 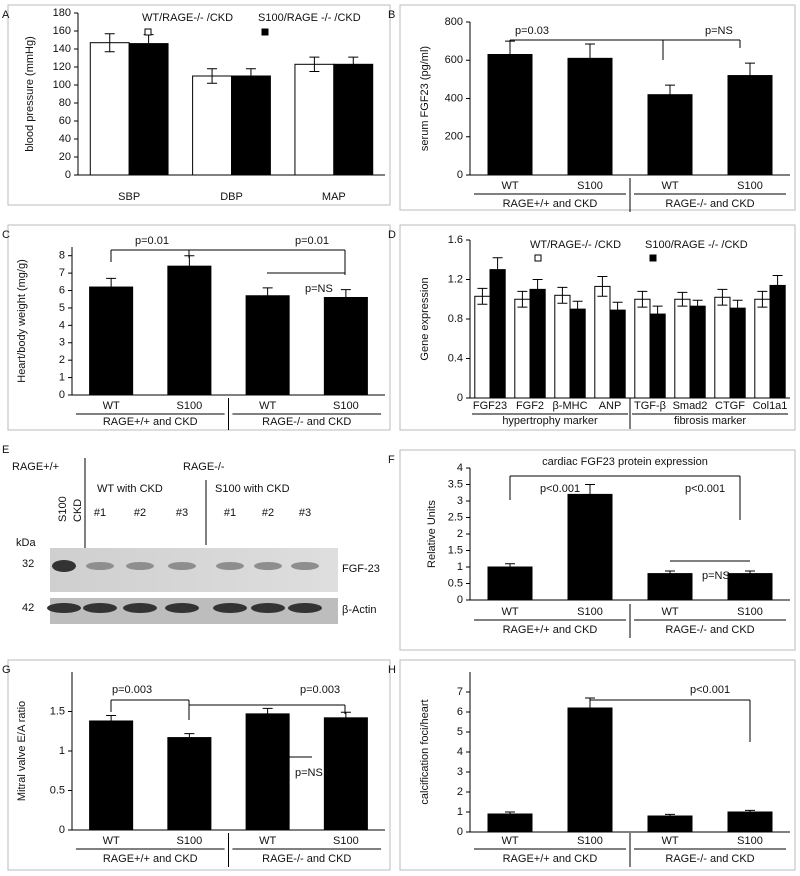 I want to click on panel-letter: A, so click(x=6, y=15).